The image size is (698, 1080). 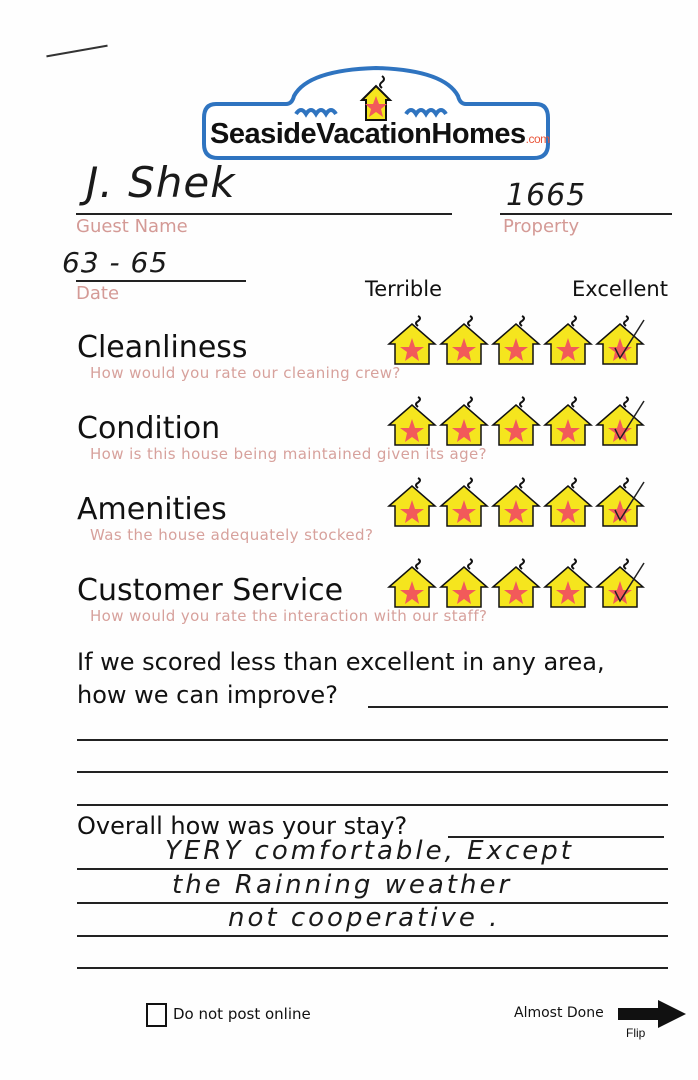 What do you see at coordinates (559, 1013) in the screenshot?
I see `almost-done-label: Almost Done` at bounding box center [559, 1013].